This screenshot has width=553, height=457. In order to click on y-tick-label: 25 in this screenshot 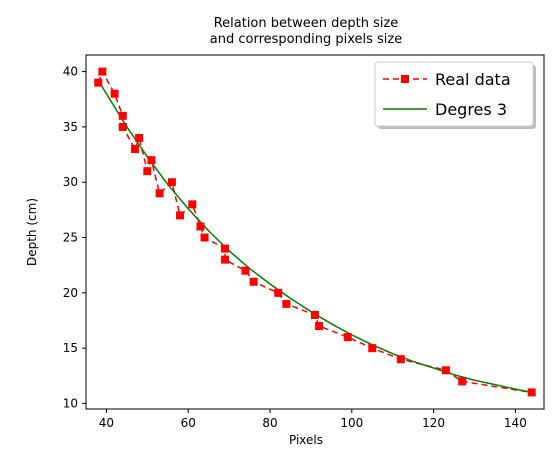, I will do `click(70, 238)`.